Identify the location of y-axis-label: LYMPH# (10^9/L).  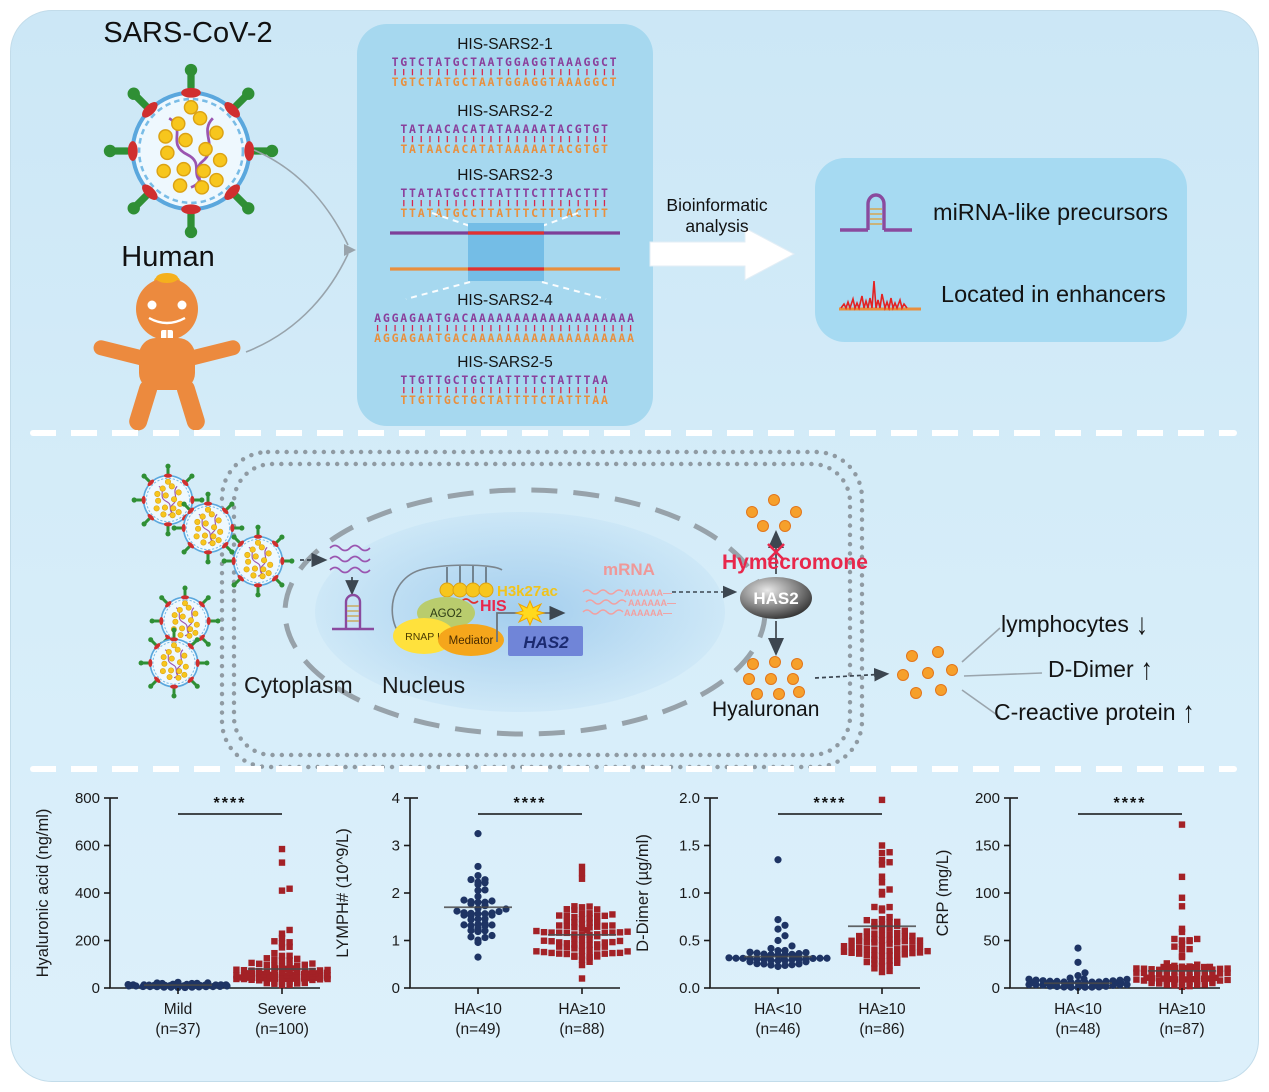
(343, 892).